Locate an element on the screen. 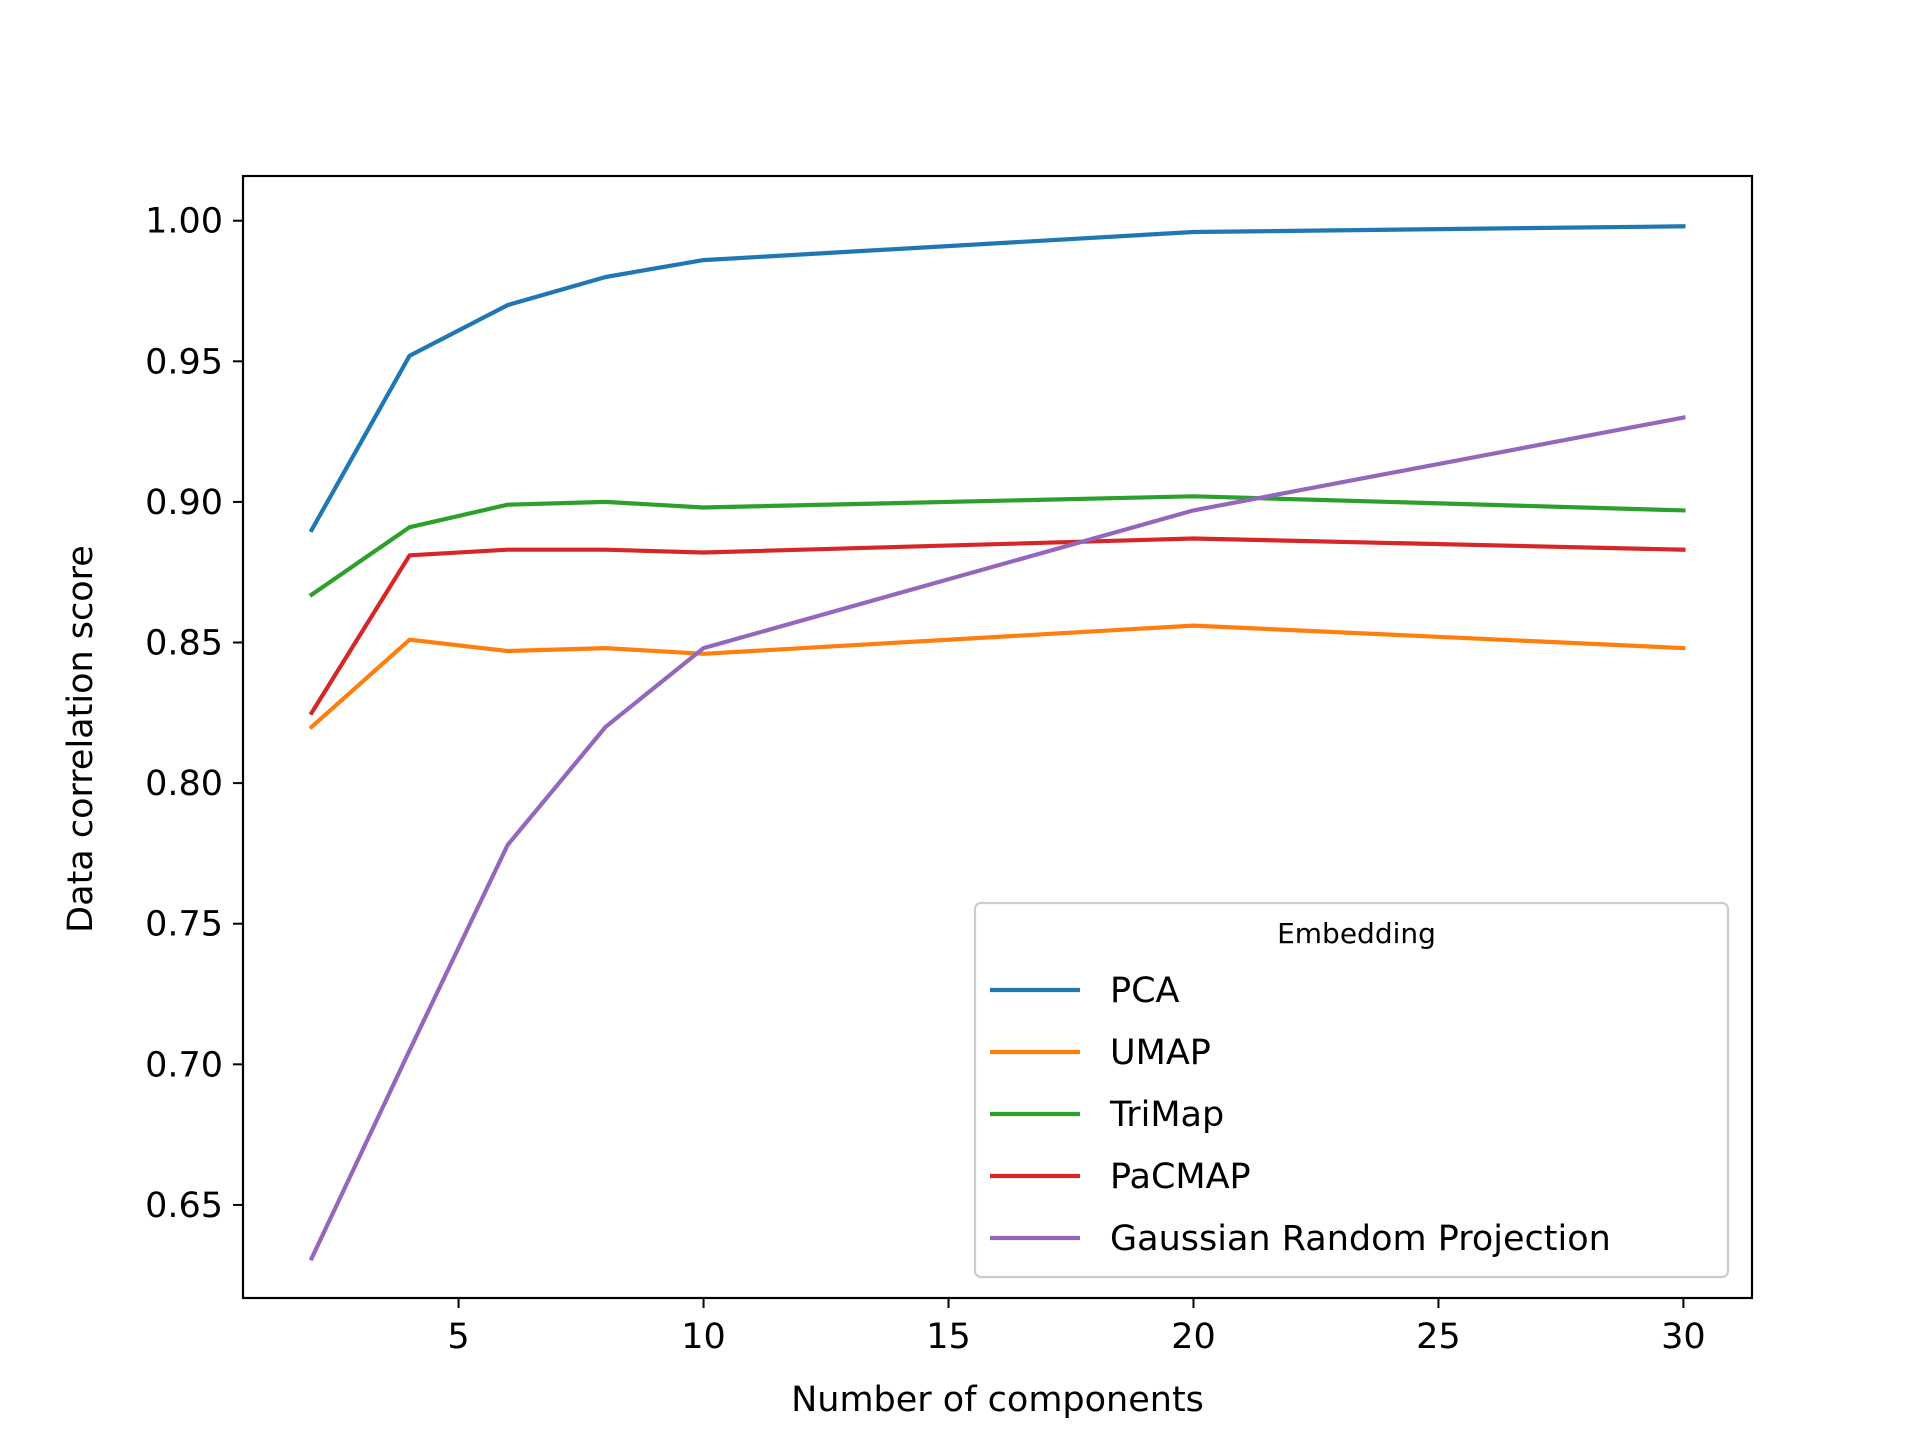  x-tick-label: 5 is located at coordinates (458, 1337).